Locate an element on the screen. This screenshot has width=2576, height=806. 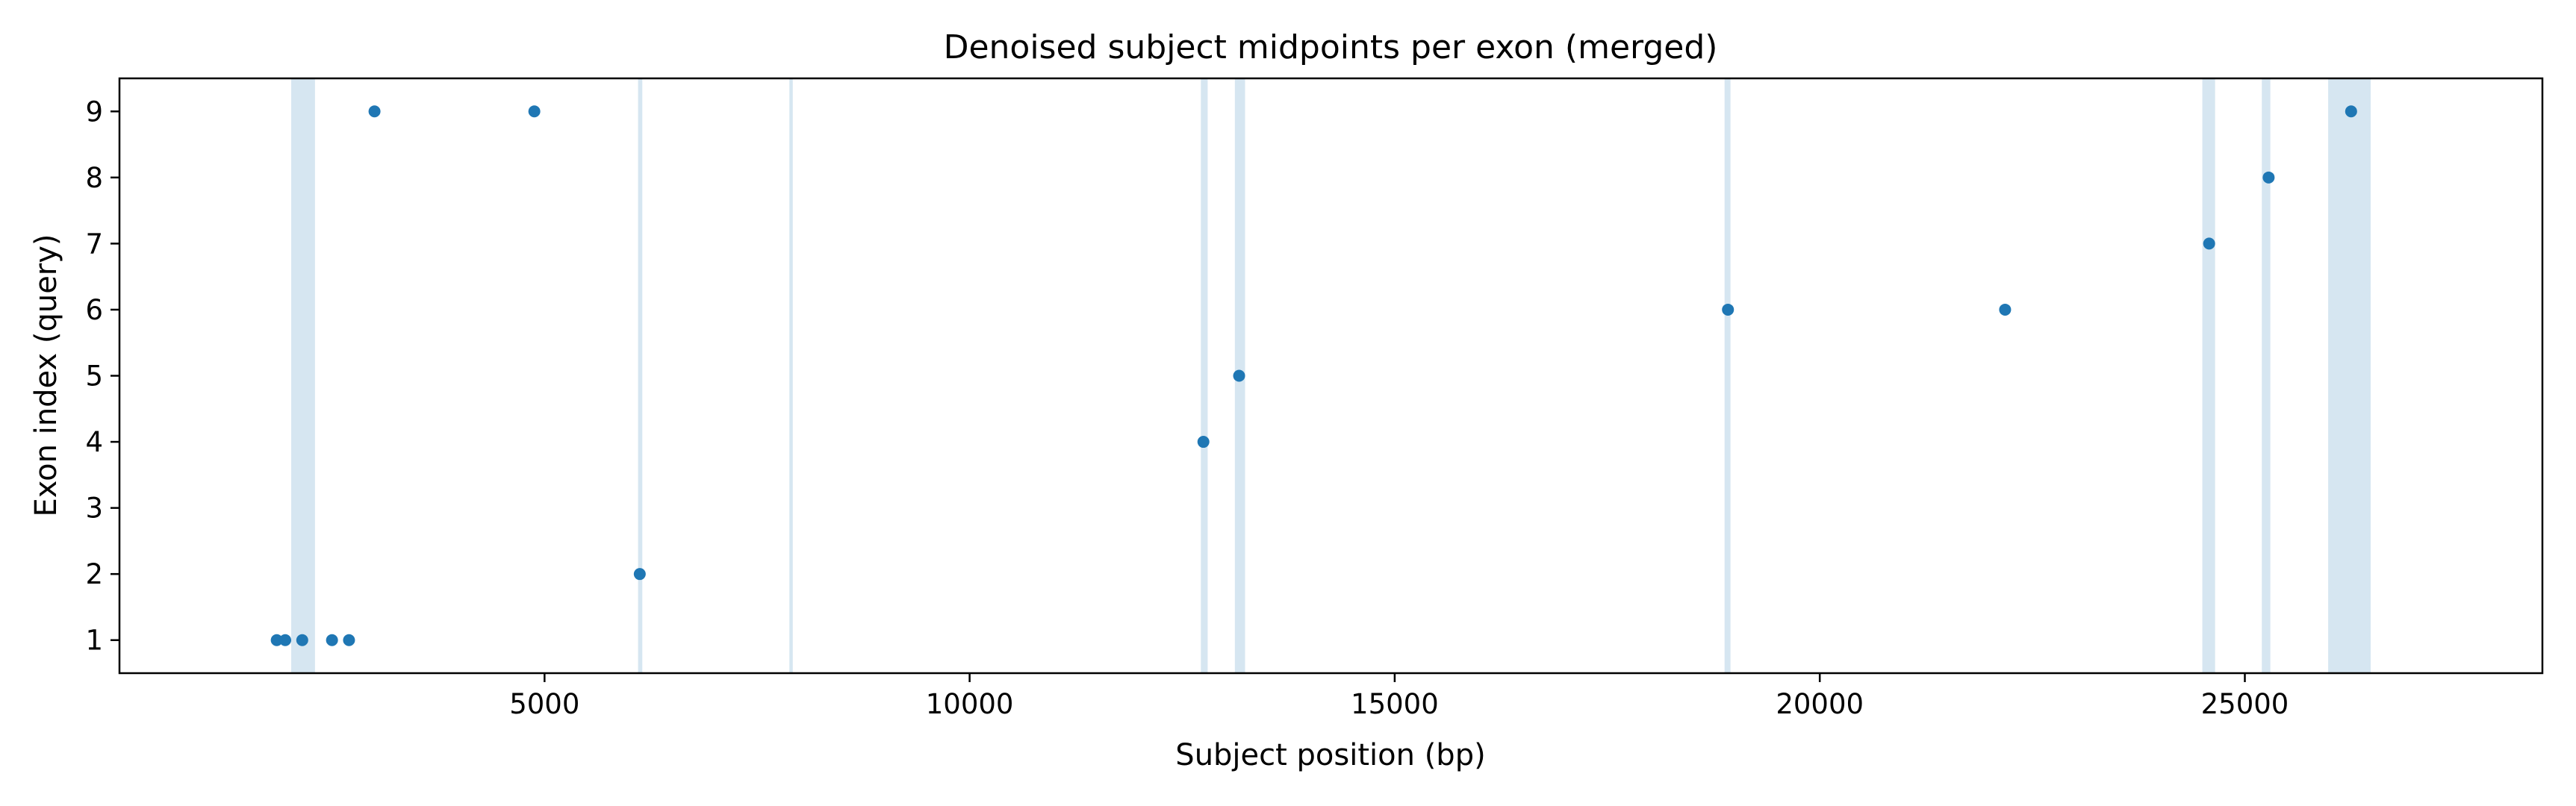
y-tick-label: 1 is located at coordinates (94, 641).